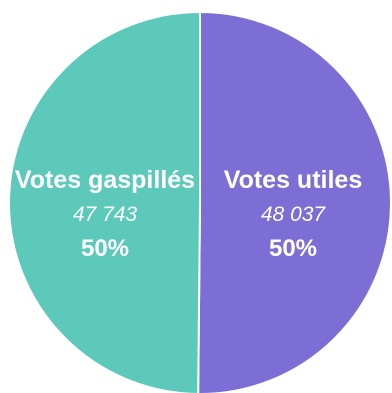  What do you see at coordinates (293, 180) in the screenshot?
I see `slice-label-votes-utiles: Votes utiles` at bounding box center [293, 180].